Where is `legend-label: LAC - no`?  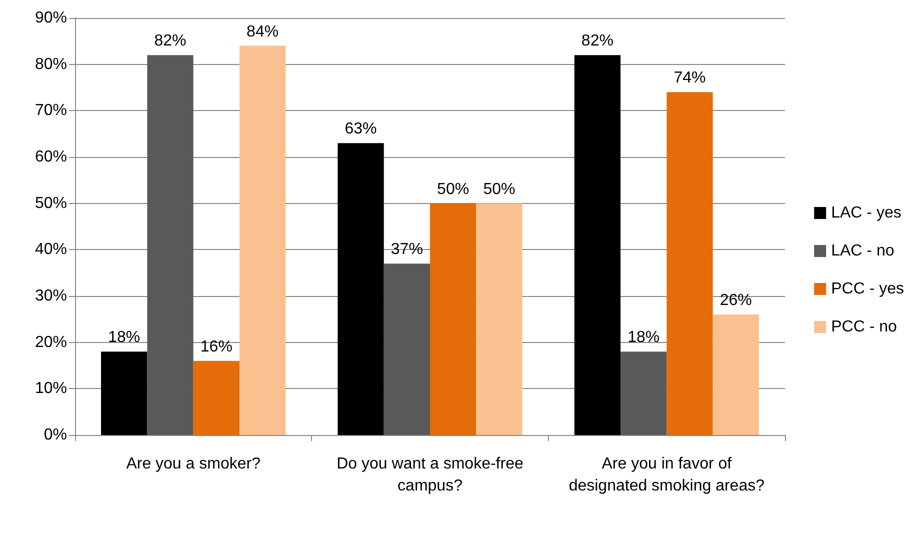
legend-label: LAC - no is located at coordinates (862, 251).